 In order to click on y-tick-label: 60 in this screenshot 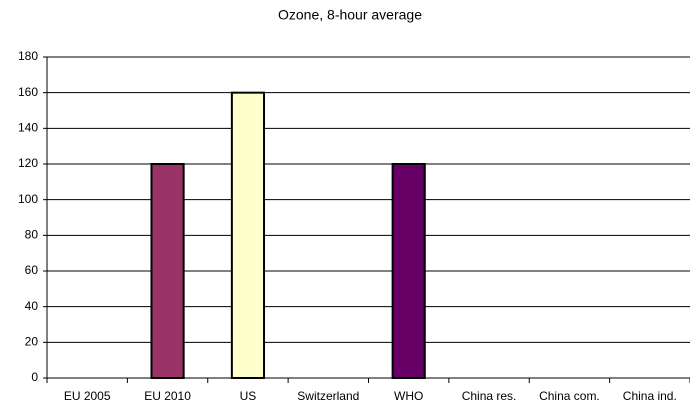, I will do `click(32, 270)`.